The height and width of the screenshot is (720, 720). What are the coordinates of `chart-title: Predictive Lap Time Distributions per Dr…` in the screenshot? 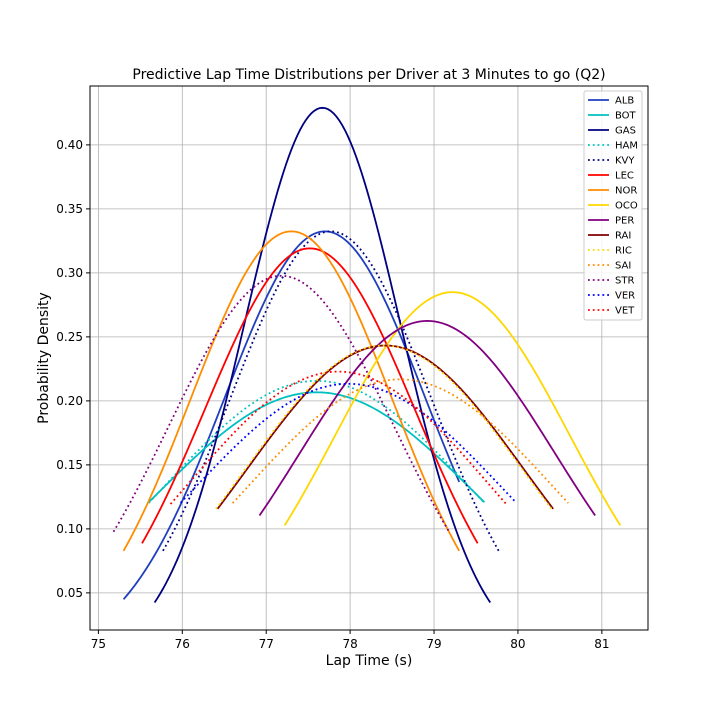 It's located at (368, 75).